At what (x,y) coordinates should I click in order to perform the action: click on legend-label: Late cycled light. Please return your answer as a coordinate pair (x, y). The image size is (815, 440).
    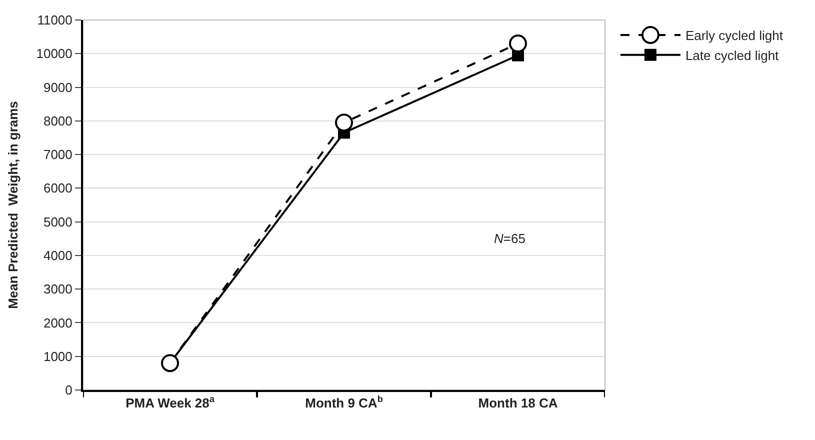
    Looking at the image, I should click on (732, 55).